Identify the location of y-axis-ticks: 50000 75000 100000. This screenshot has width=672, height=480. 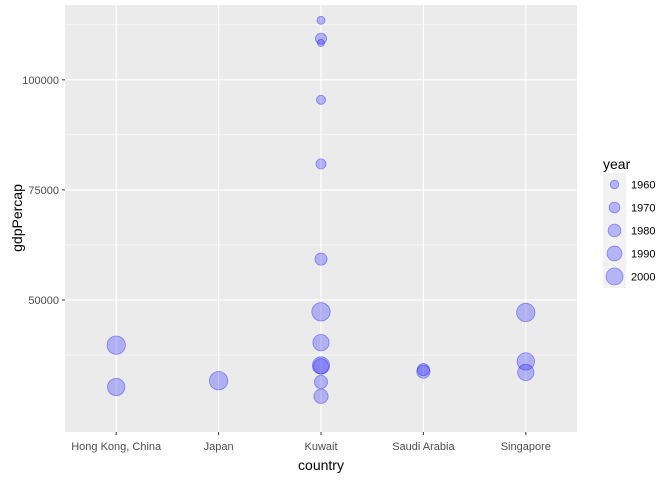
(43, 191).